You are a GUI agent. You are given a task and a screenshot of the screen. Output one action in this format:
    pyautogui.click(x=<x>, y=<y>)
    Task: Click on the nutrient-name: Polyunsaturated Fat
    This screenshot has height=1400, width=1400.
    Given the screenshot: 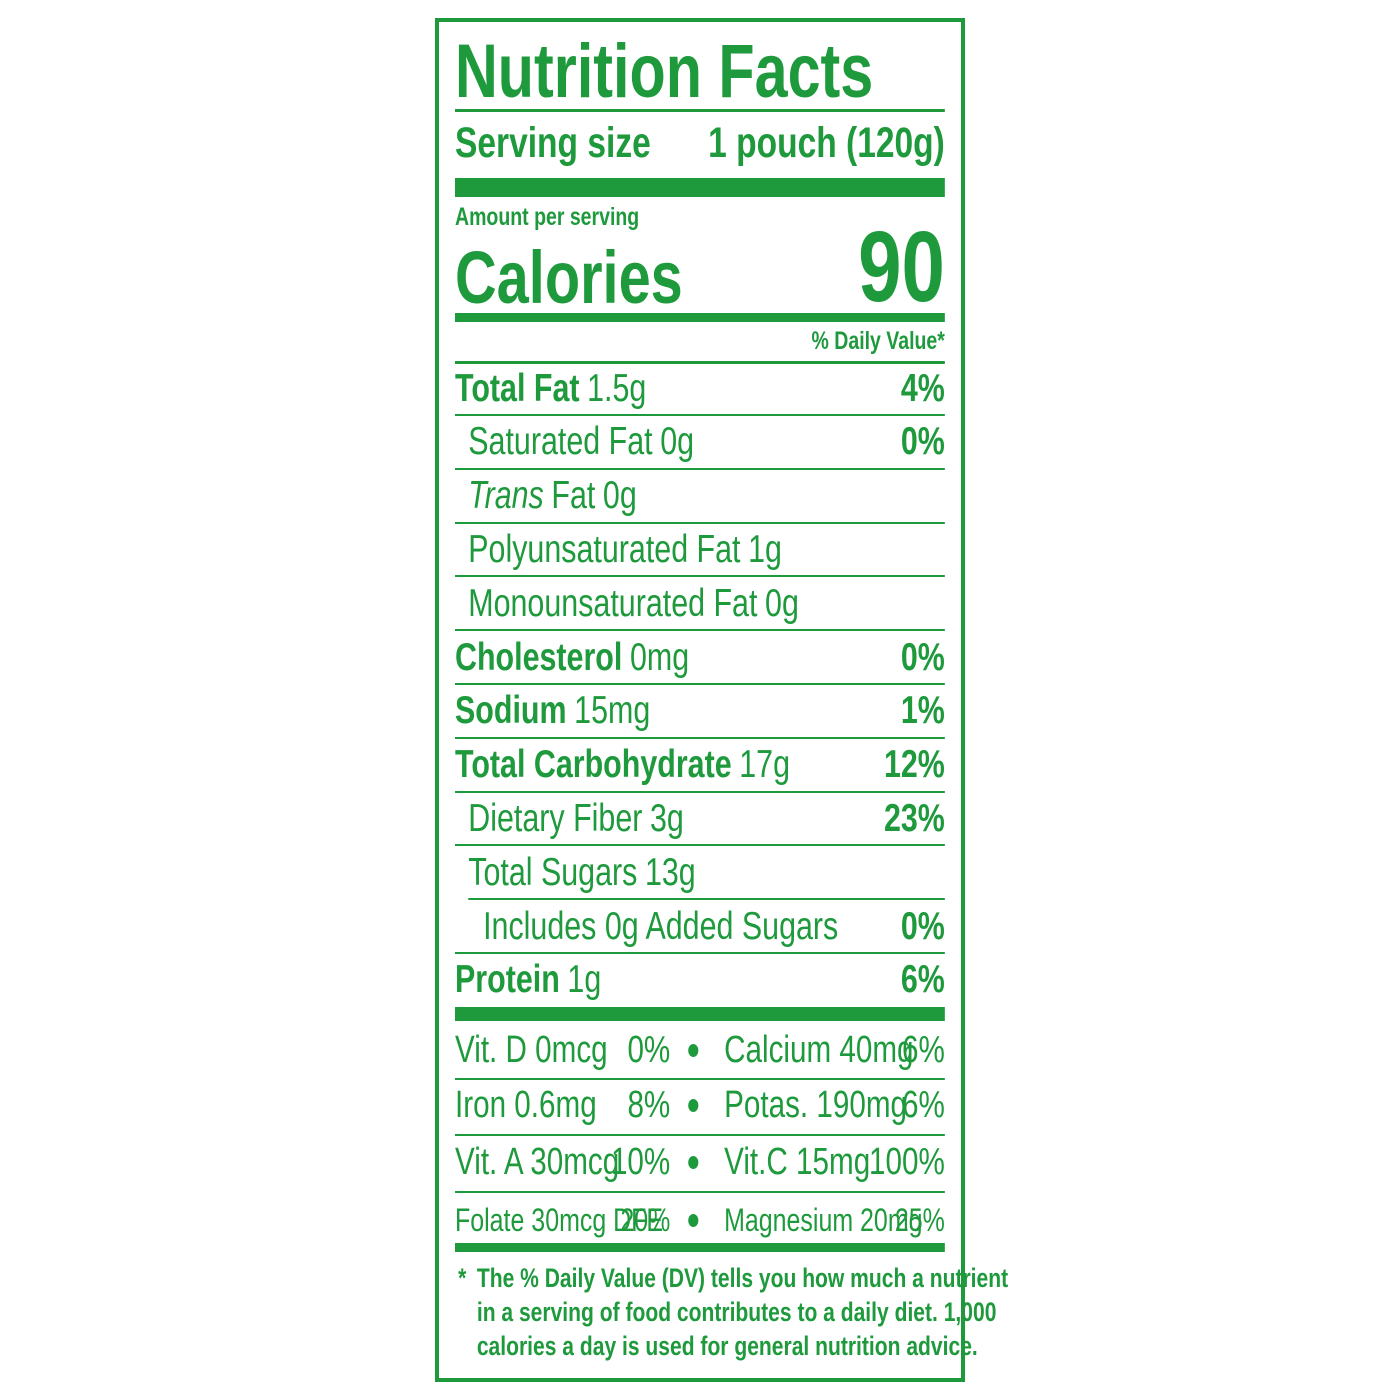 What is the action you would take?
    pyautogui.click(x=604, y=549)
    